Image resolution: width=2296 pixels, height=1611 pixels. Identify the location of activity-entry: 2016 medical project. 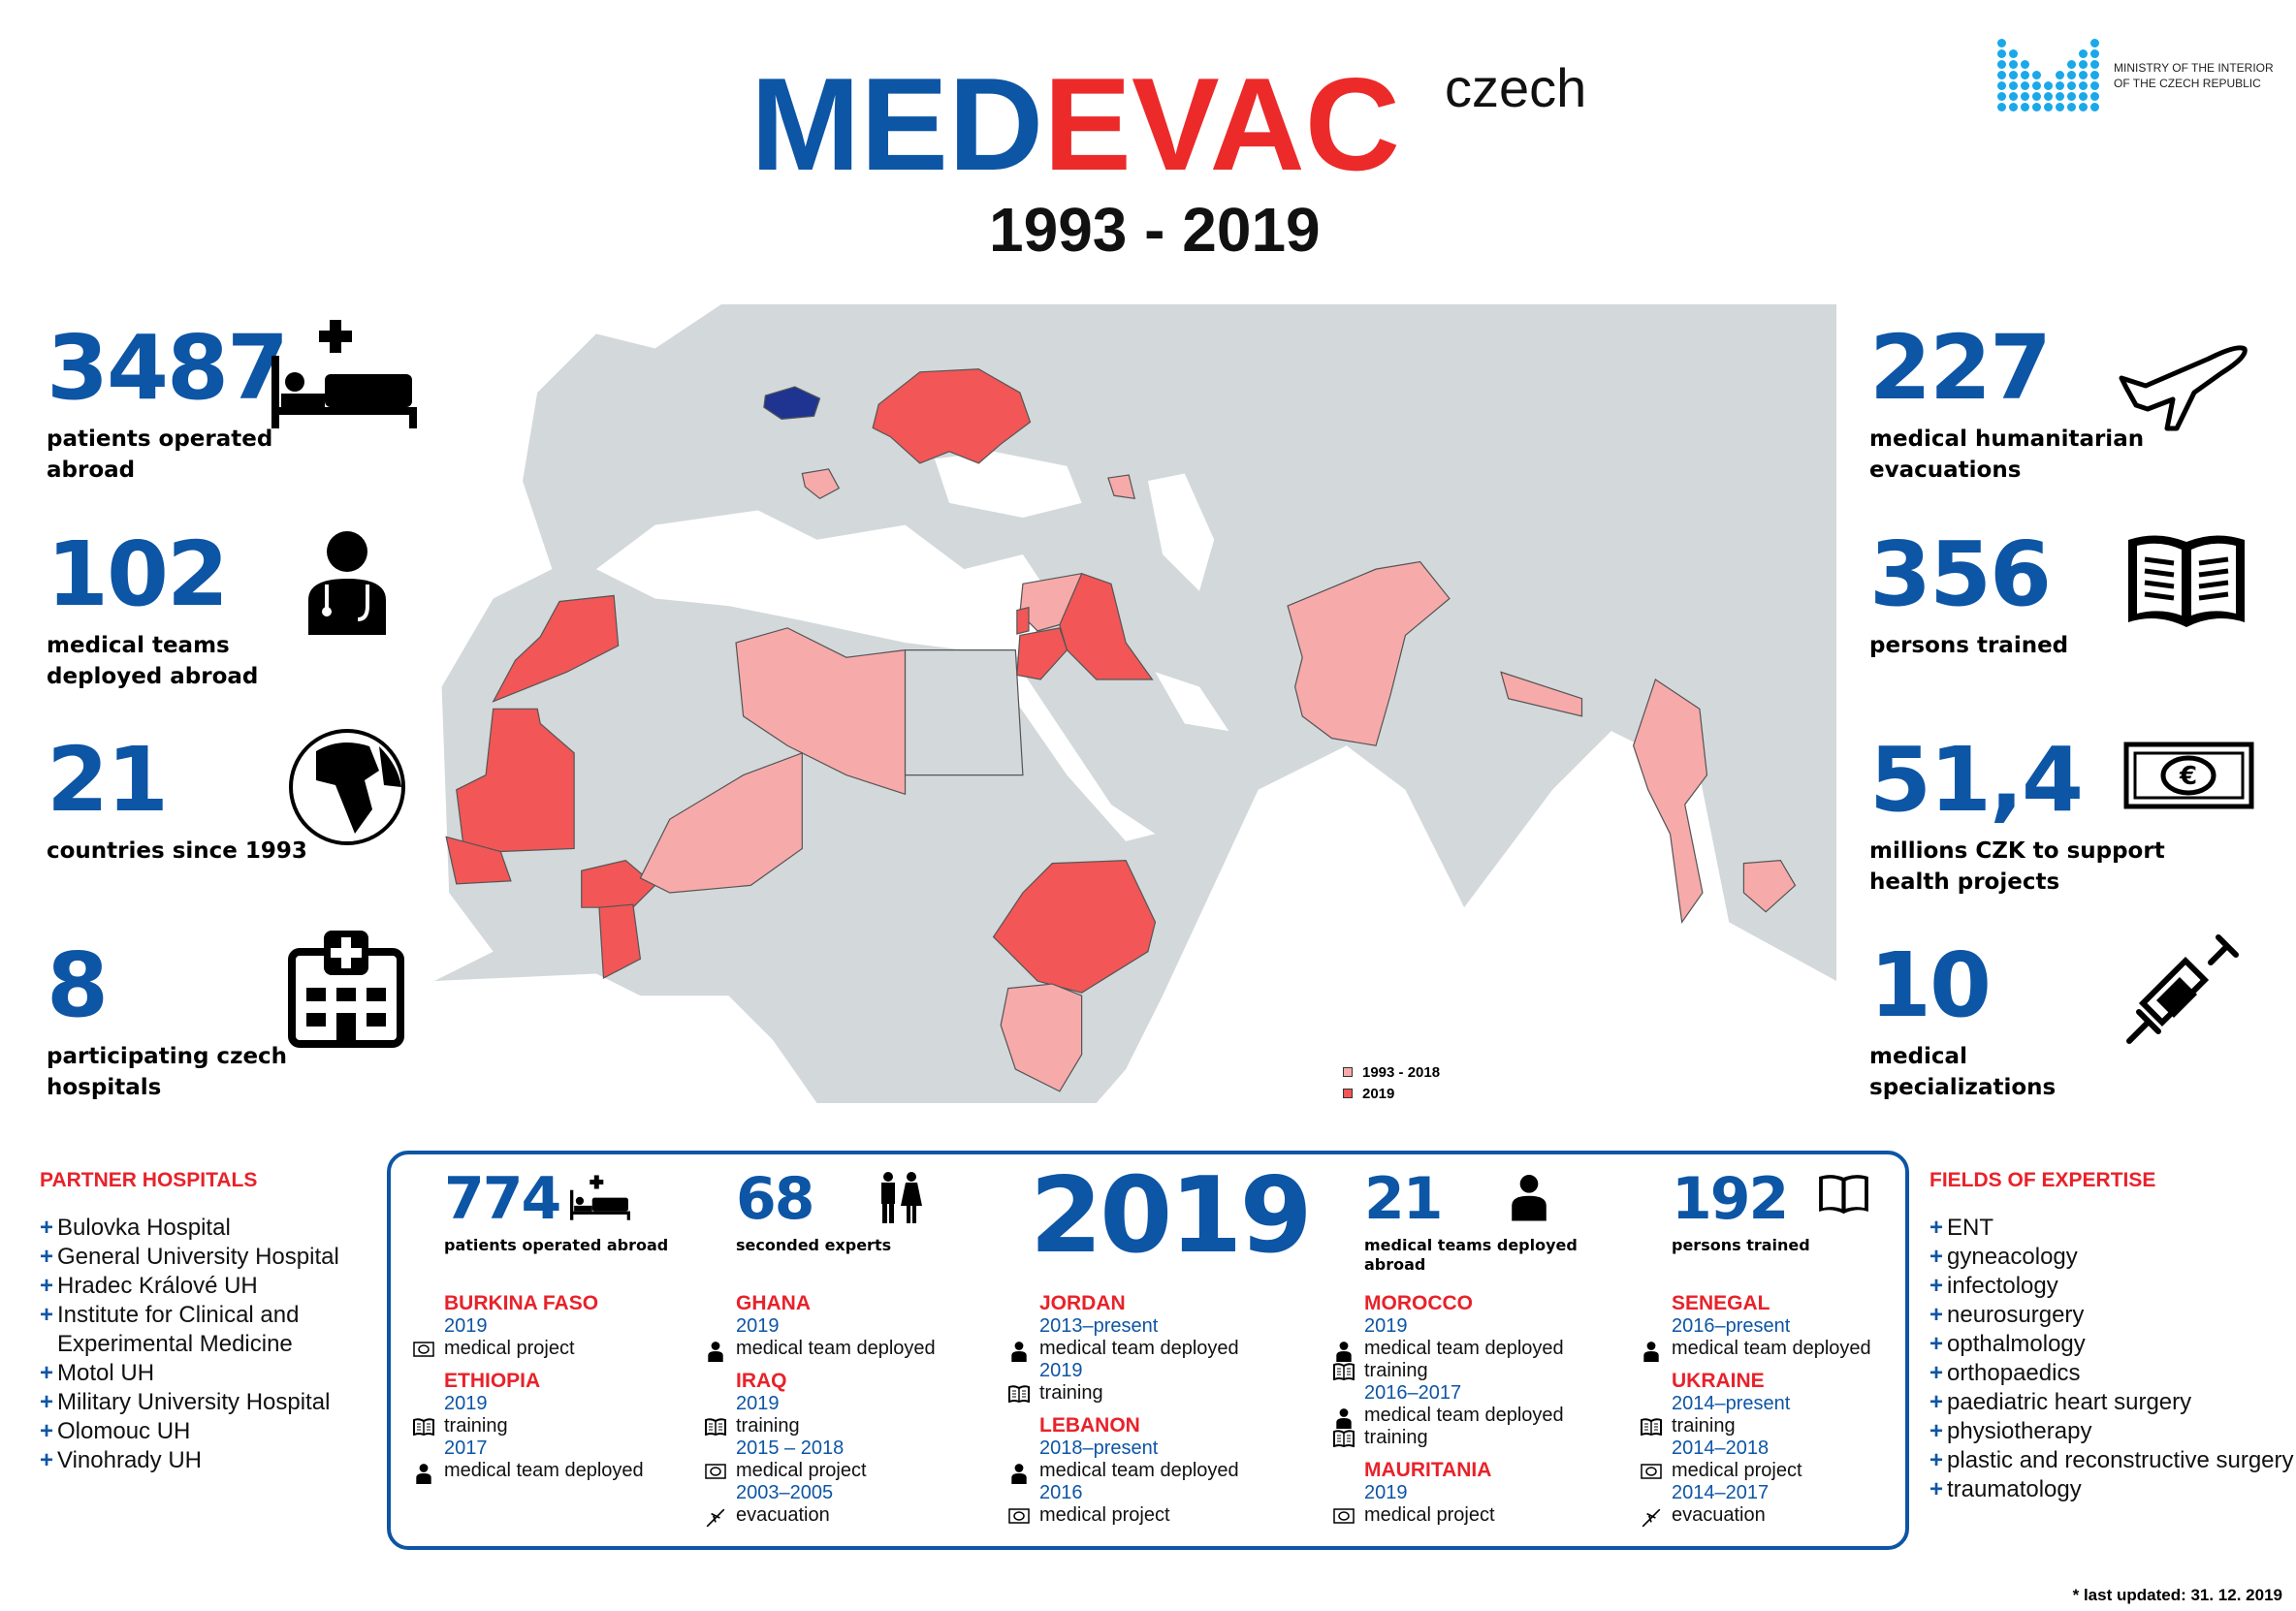
(1123, 1504).